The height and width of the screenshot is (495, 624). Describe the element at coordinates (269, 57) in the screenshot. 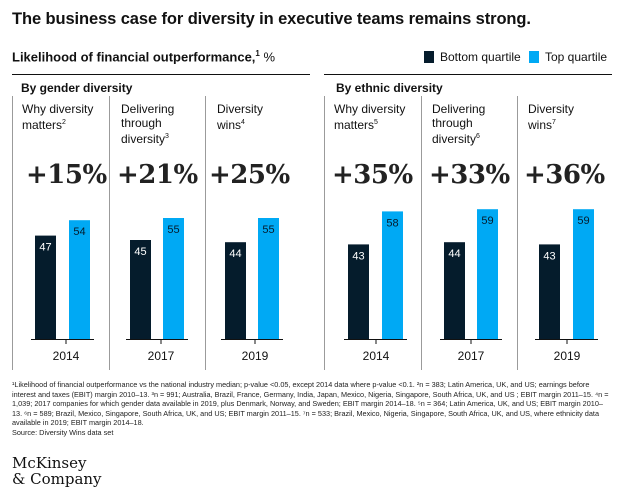

I see `subtitle-unit: %` at that location.